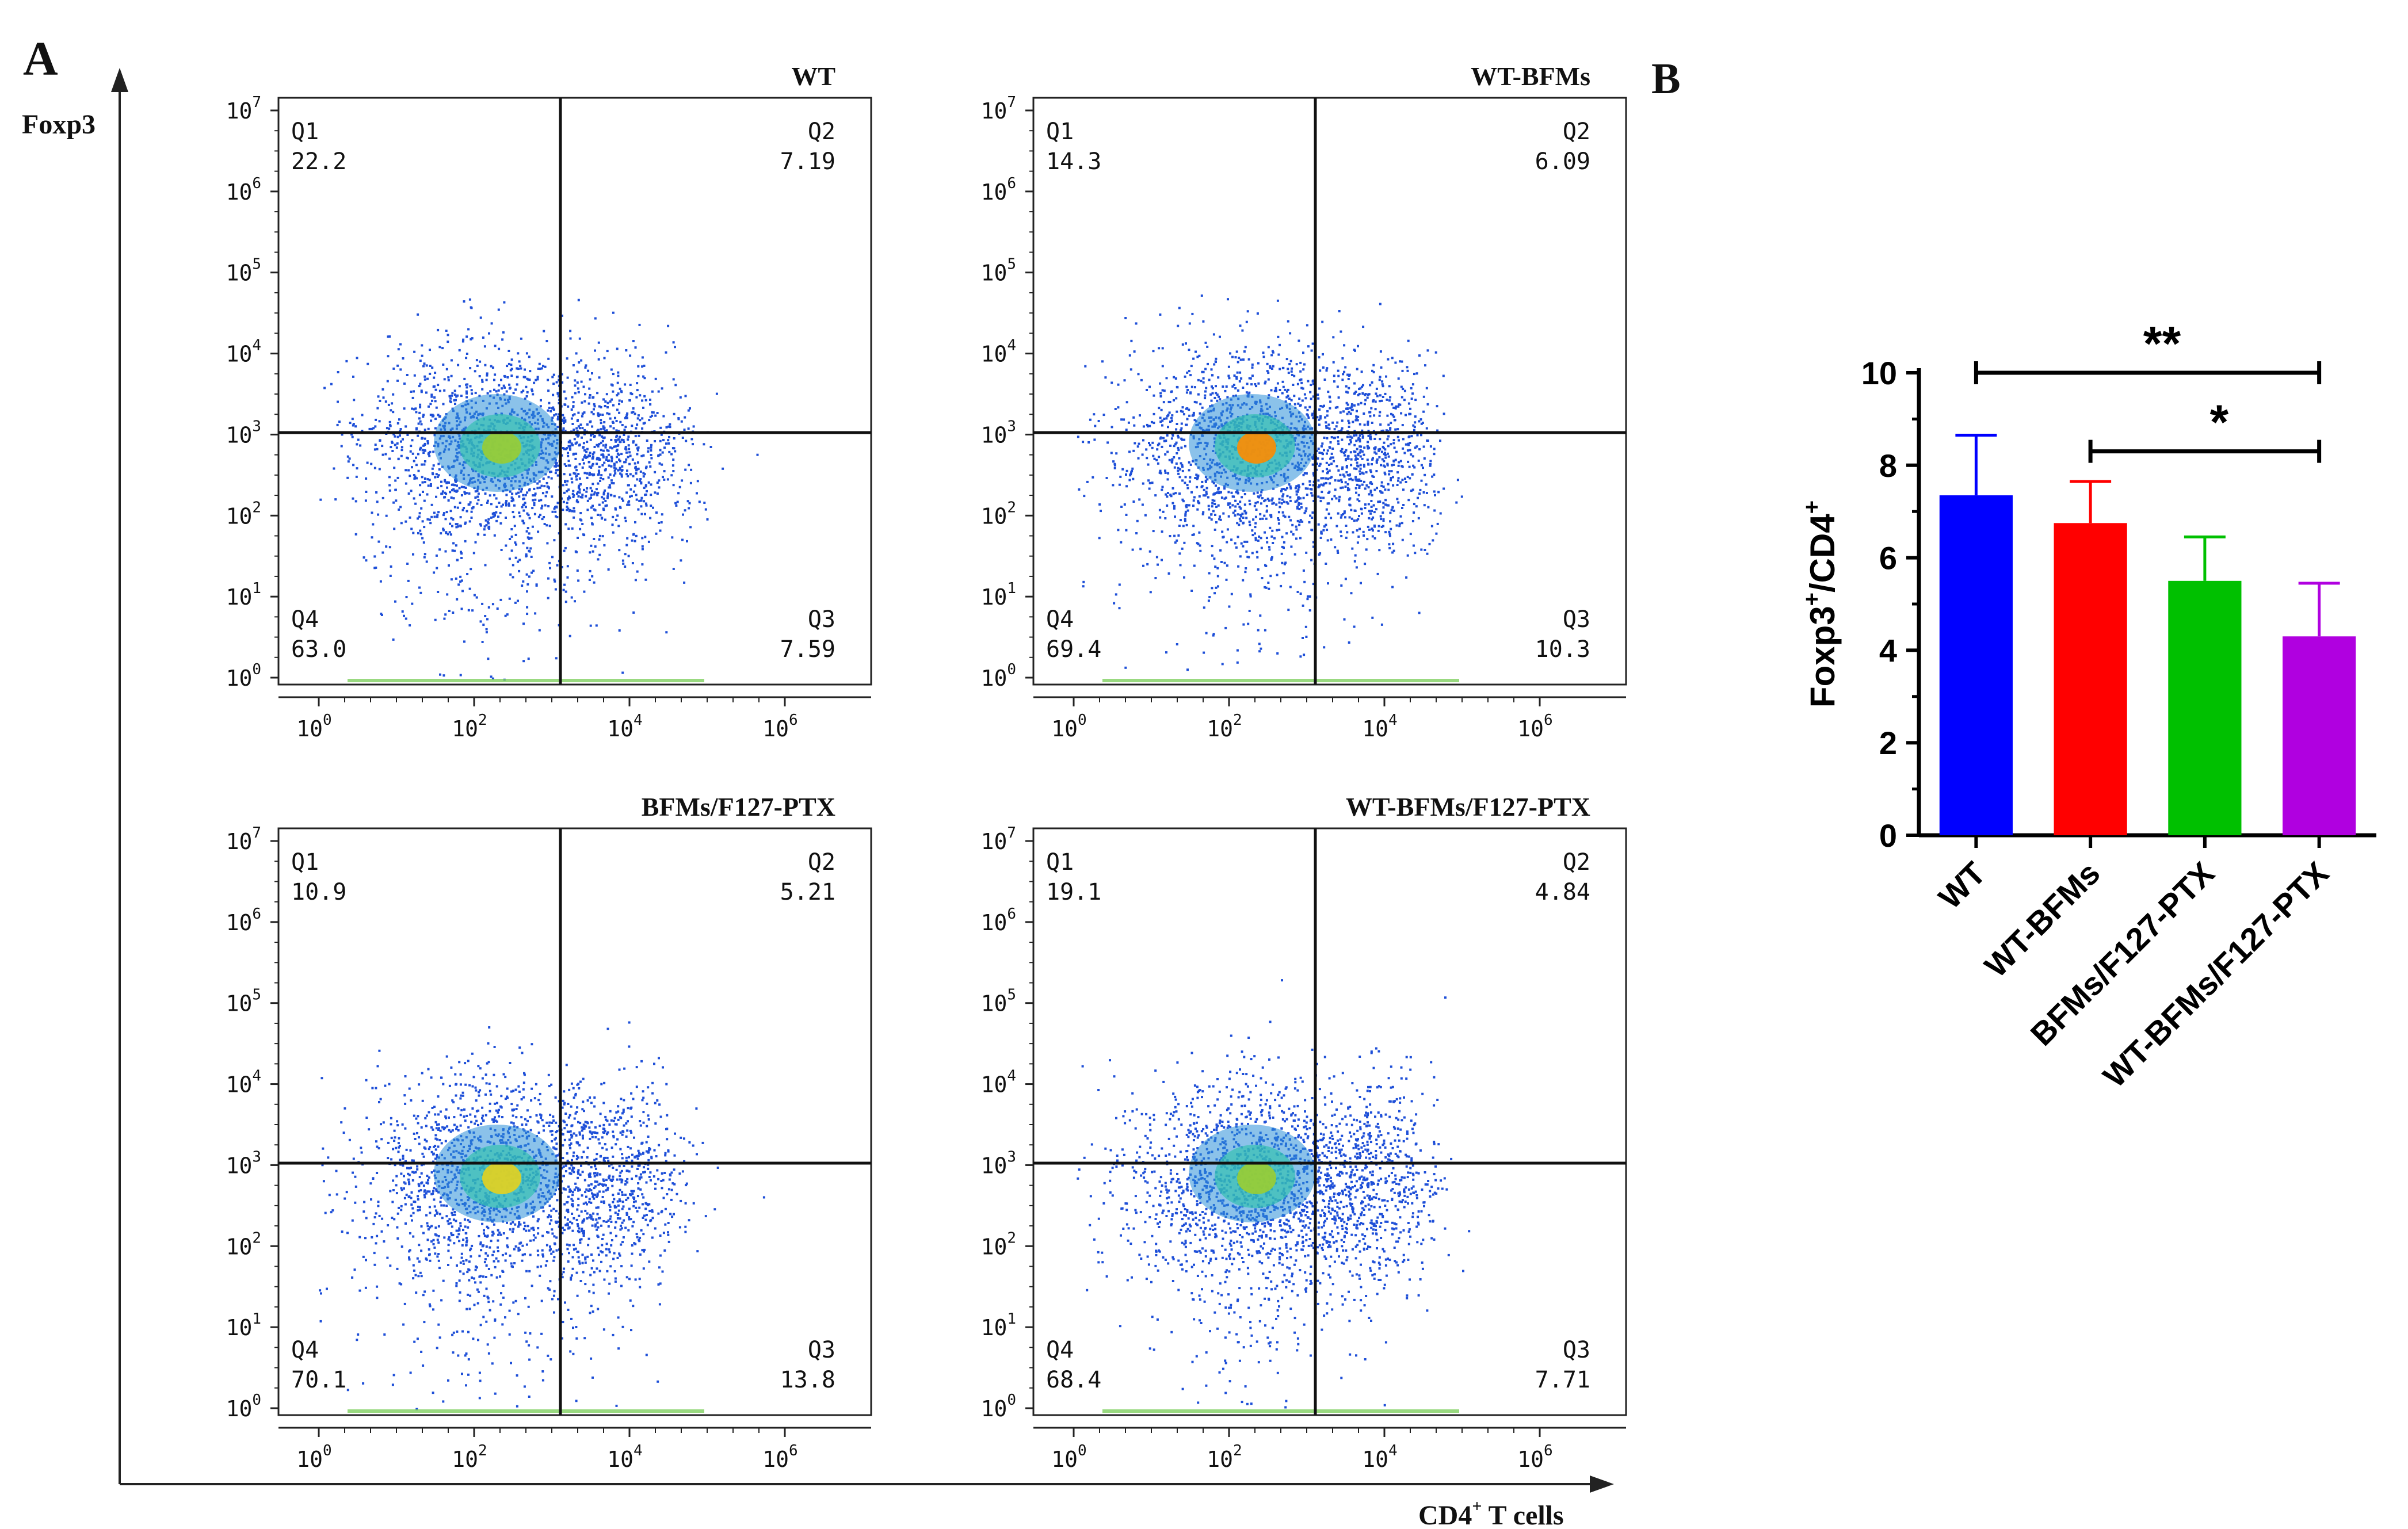 Image resolution: width=2408 pixels, height=1529 pixels. I want to click on y-tick-base: 10, so click(994, 597).